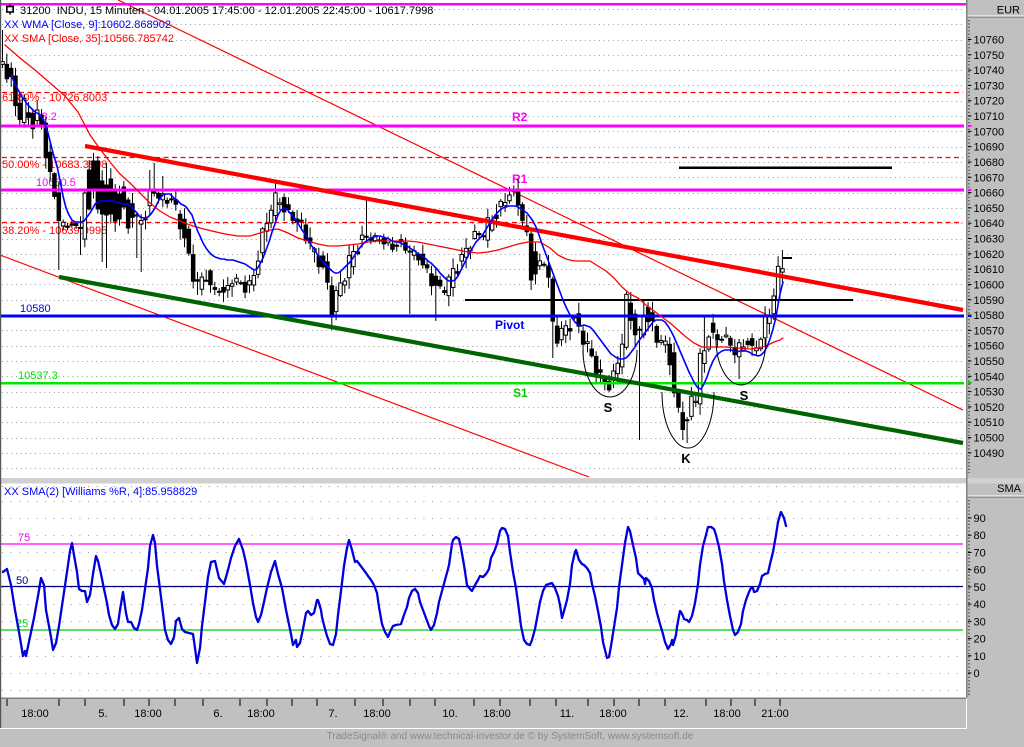 The width and height of the screenshot is (1024, 747). Describe the element at coordinates (989, 377) in the screenshot. I see `svg-text: 10540` at that location.